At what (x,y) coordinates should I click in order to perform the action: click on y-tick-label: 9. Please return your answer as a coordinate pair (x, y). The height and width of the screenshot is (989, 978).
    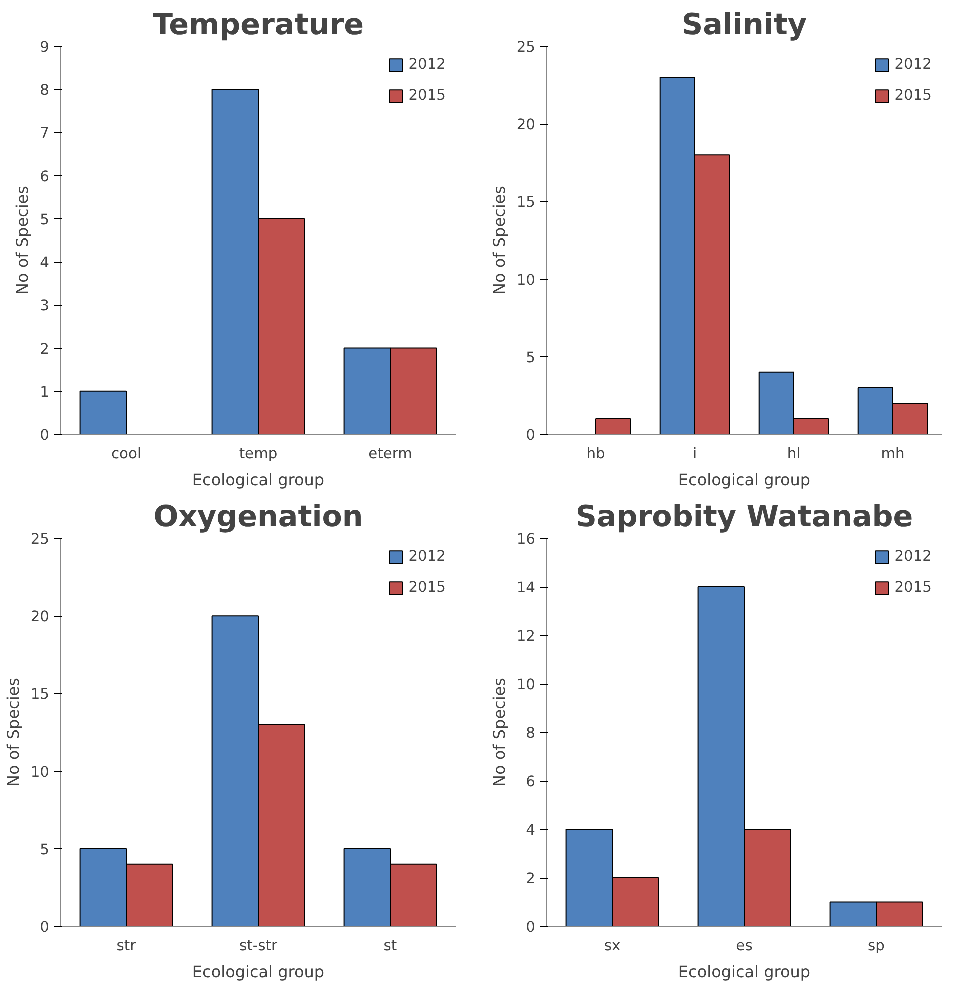
    Looking at the image, I should click on (45, 47).